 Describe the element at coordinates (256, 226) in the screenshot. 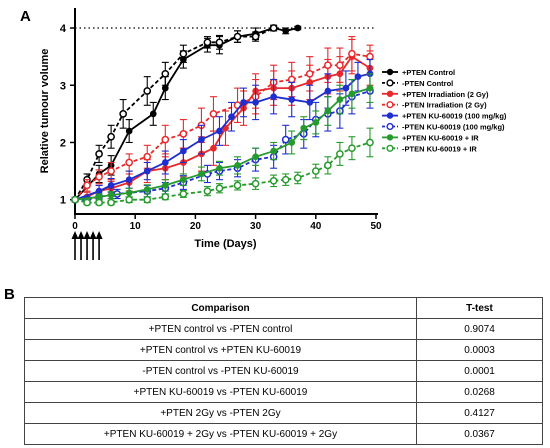

I see `x-tick-label: 30` at that location.